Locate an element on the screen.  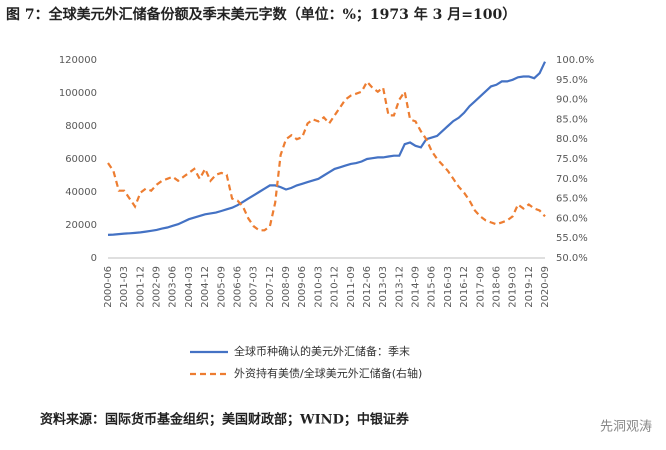
x-tick-label: 2010-12 is located at coordinates (335, 287).